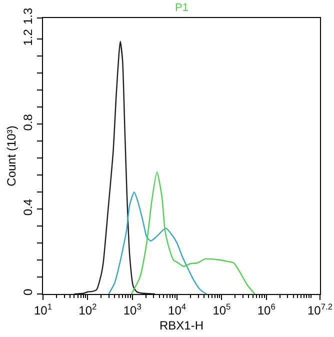 The image size is (334, 337). Describe the element at coordinates (11, 156) in the screenshot. I see `y-axis-title: Count (10³)` at that location.